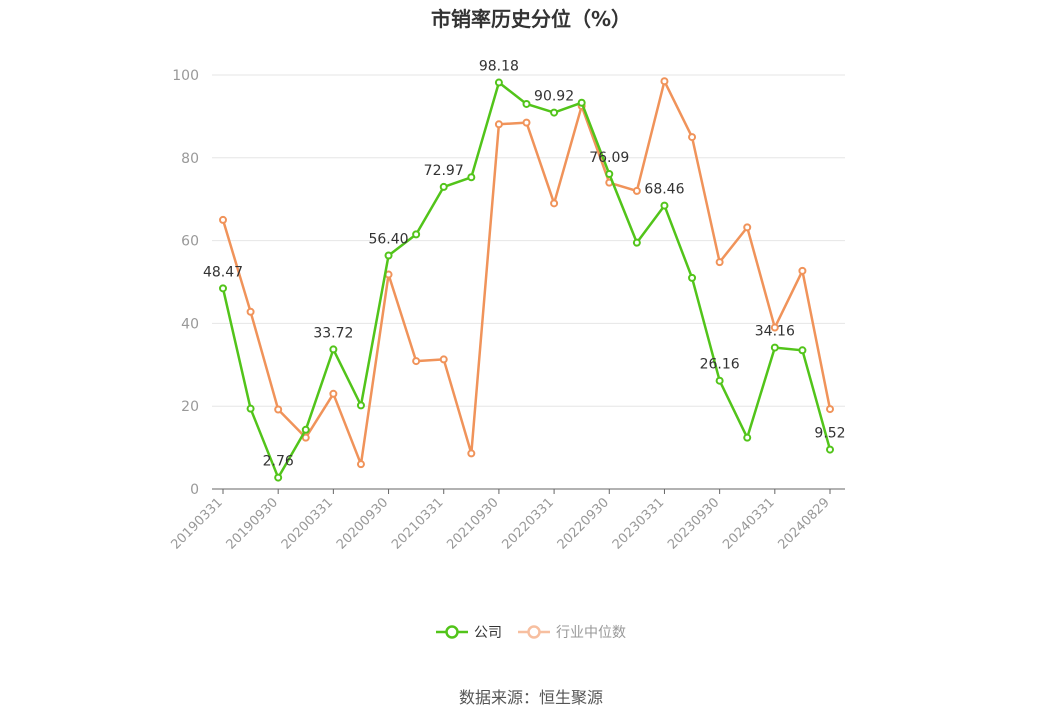 Image resolution: width=1062 pixels, height=718 pixels. What do you see at coordinates (488, 633) in the screenshot?
I see `legend-label-company: 公司` at bounding box center [488, 633].